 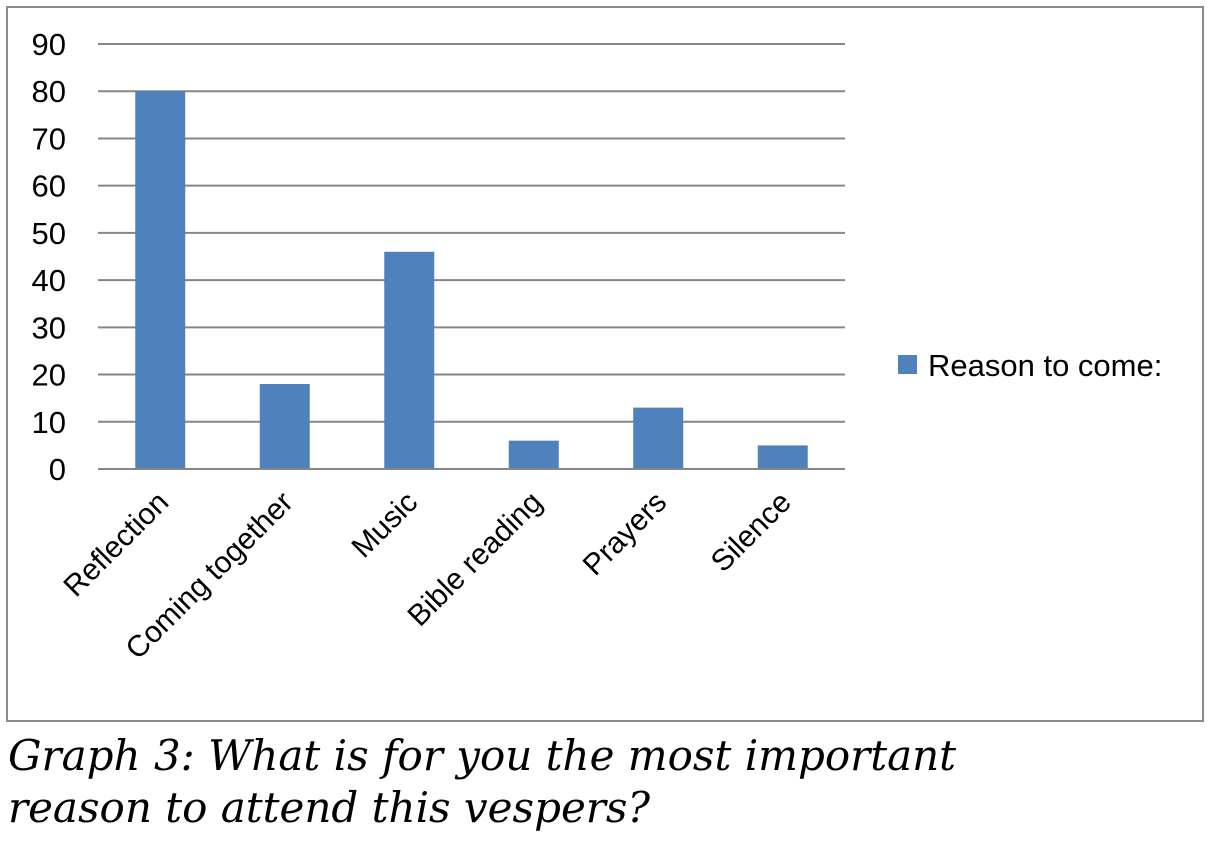 I want to click on y-tick-label: 0, so click(x=57, y=469).